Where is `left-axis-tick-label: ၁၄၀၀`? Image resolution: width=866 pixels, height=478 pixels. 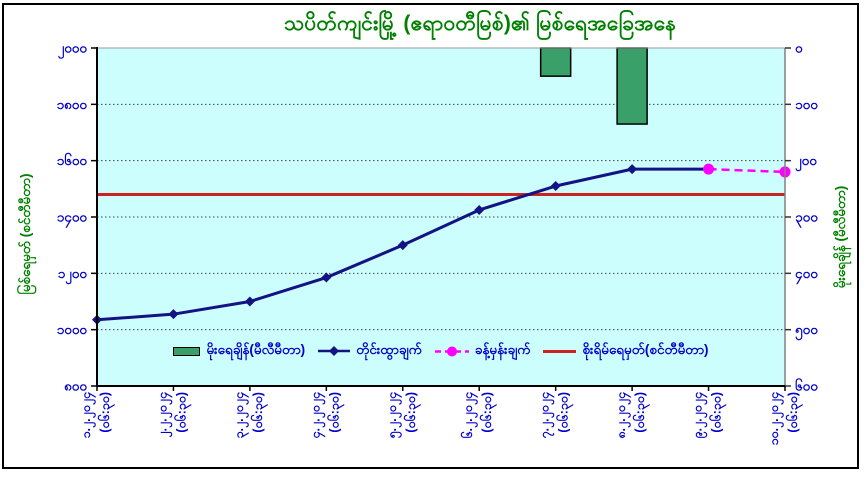
left-axis-tick-label: ၁၄၀၀ is located at coordinates (72, 219).